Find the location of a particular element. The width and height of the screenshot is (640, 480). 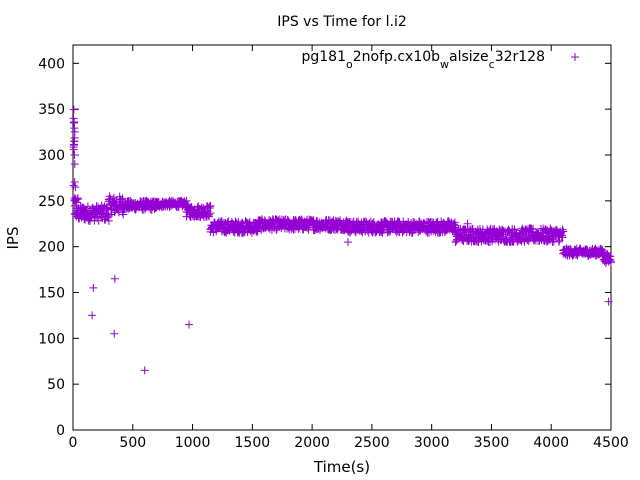

legend-subscript: c is located at coordinates (492, 64).